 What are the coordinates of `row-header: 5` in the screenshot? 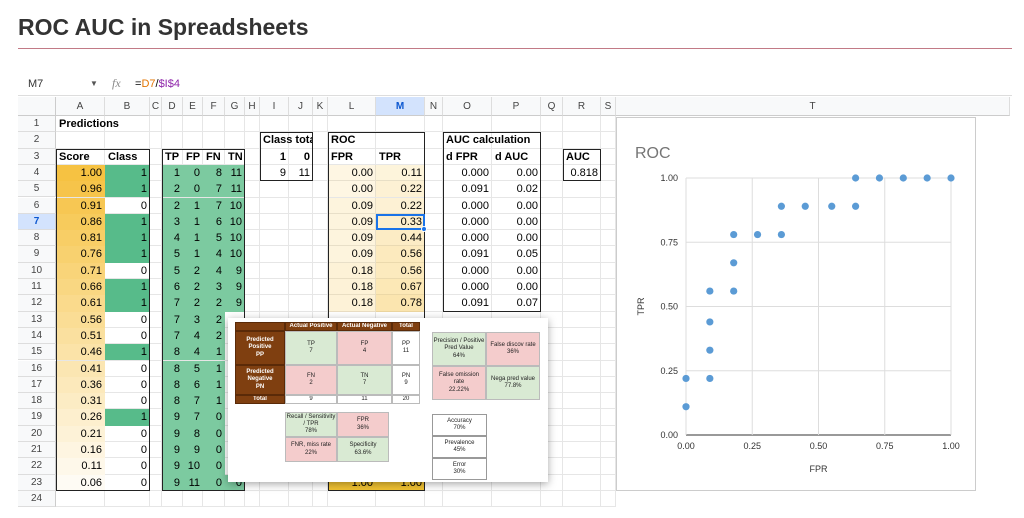 It's located at (37, 189).